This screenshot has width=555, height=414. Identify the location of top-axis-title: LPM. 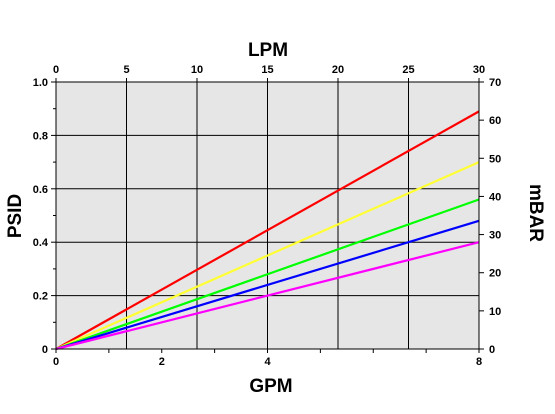
(268, 50).